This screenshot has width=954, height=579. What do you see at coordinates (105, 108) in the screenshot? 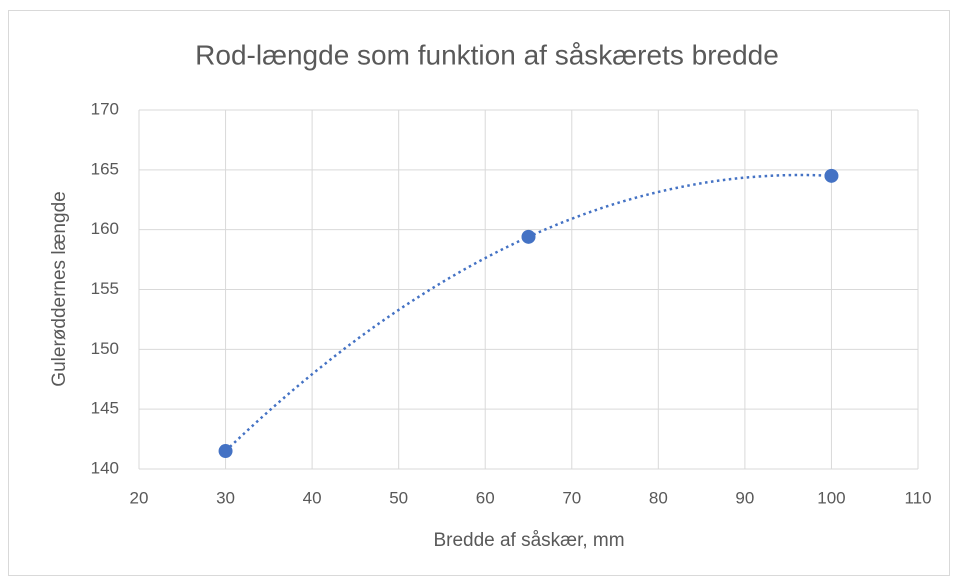
I see `y-tick-label: 170` at bounding box center [105, 108].